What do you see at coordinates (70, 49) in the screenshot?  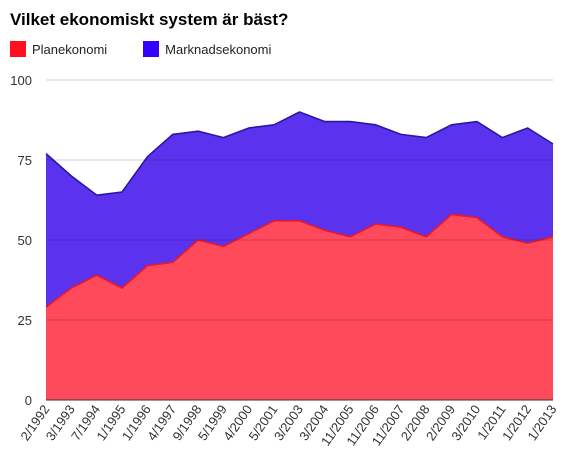 I see `legend-label-planekonomi: Planekonomi` at bounding box center [70, 49].